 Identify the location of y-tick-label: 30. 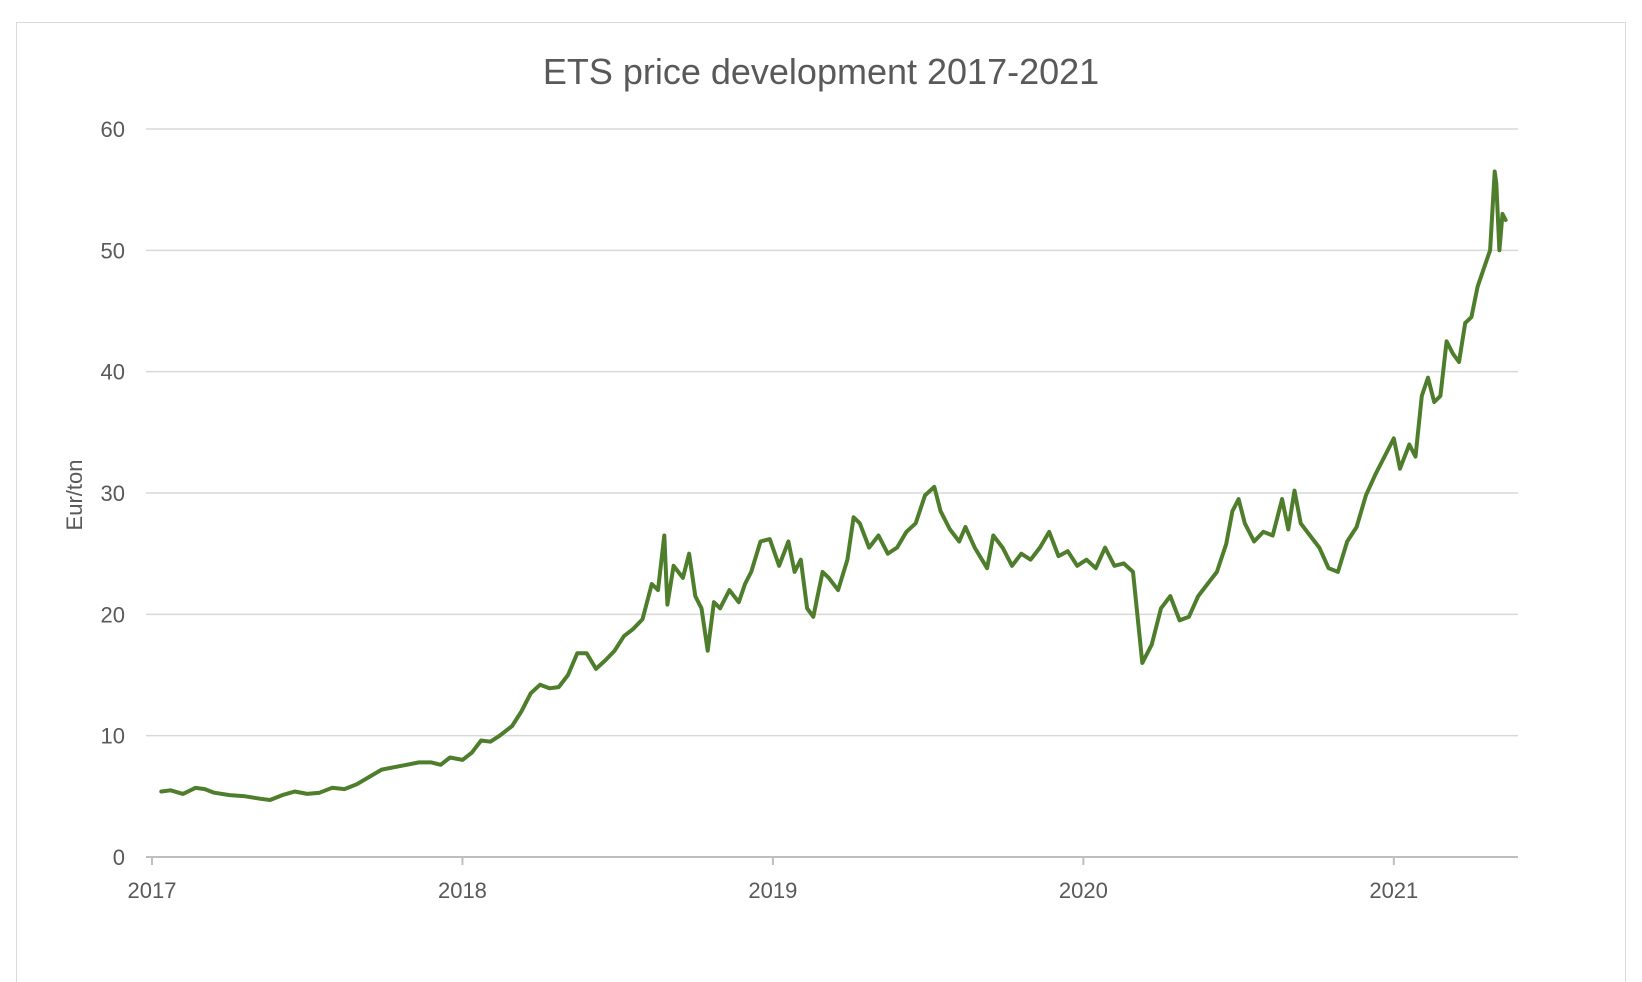
(113, 493).